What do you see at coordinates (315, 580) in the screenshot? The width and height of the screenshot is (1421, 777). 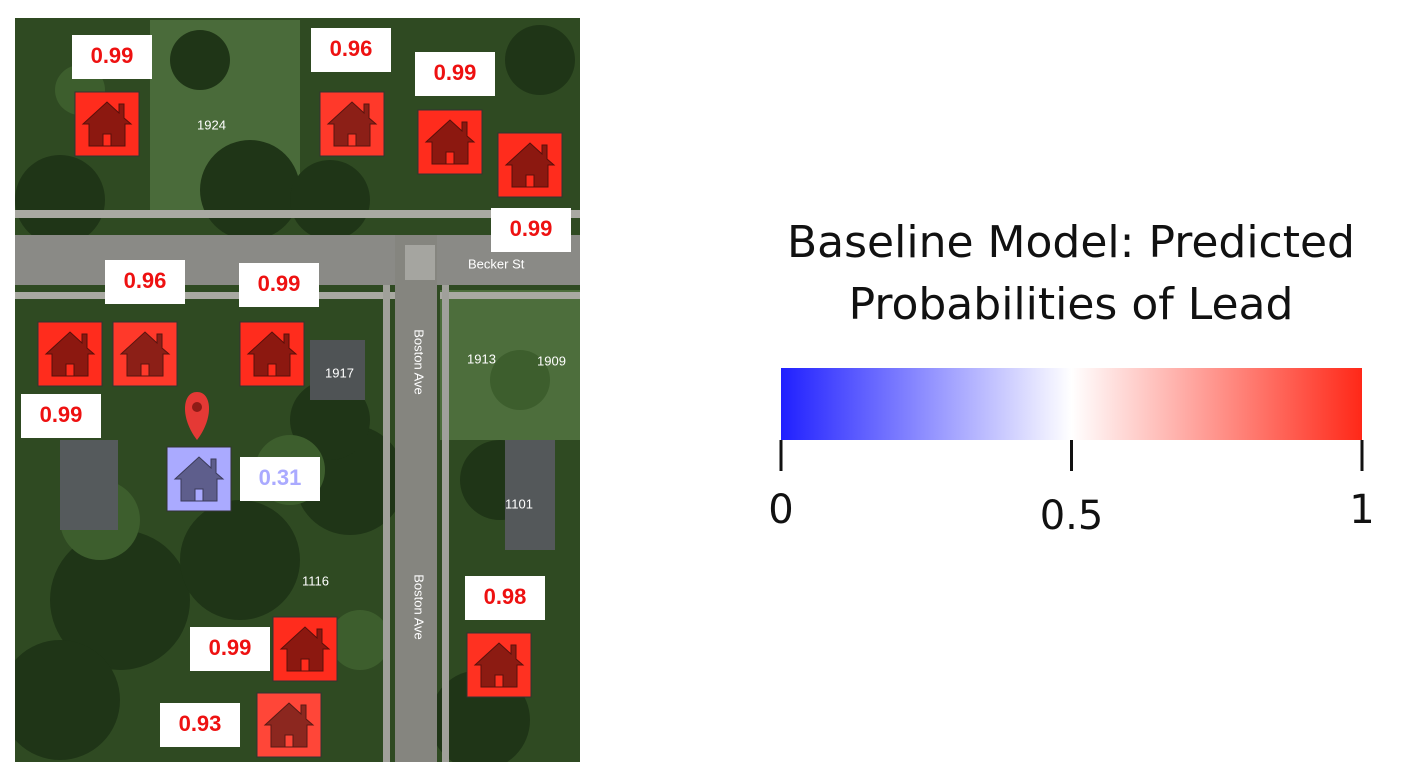 I see `map-label: 1116` at bounding box center [315, 580].